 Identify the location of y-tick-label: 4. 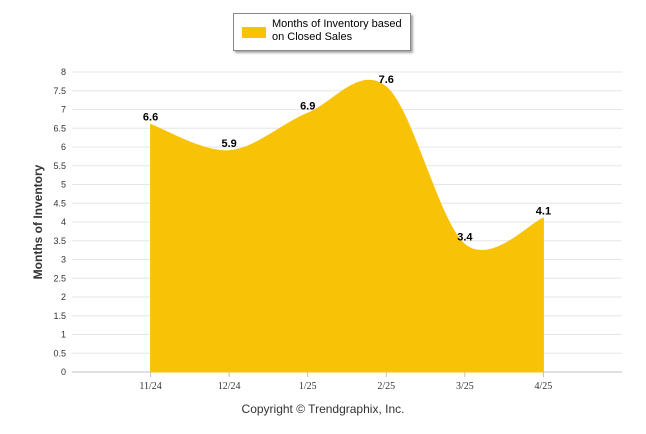
(63, 222).